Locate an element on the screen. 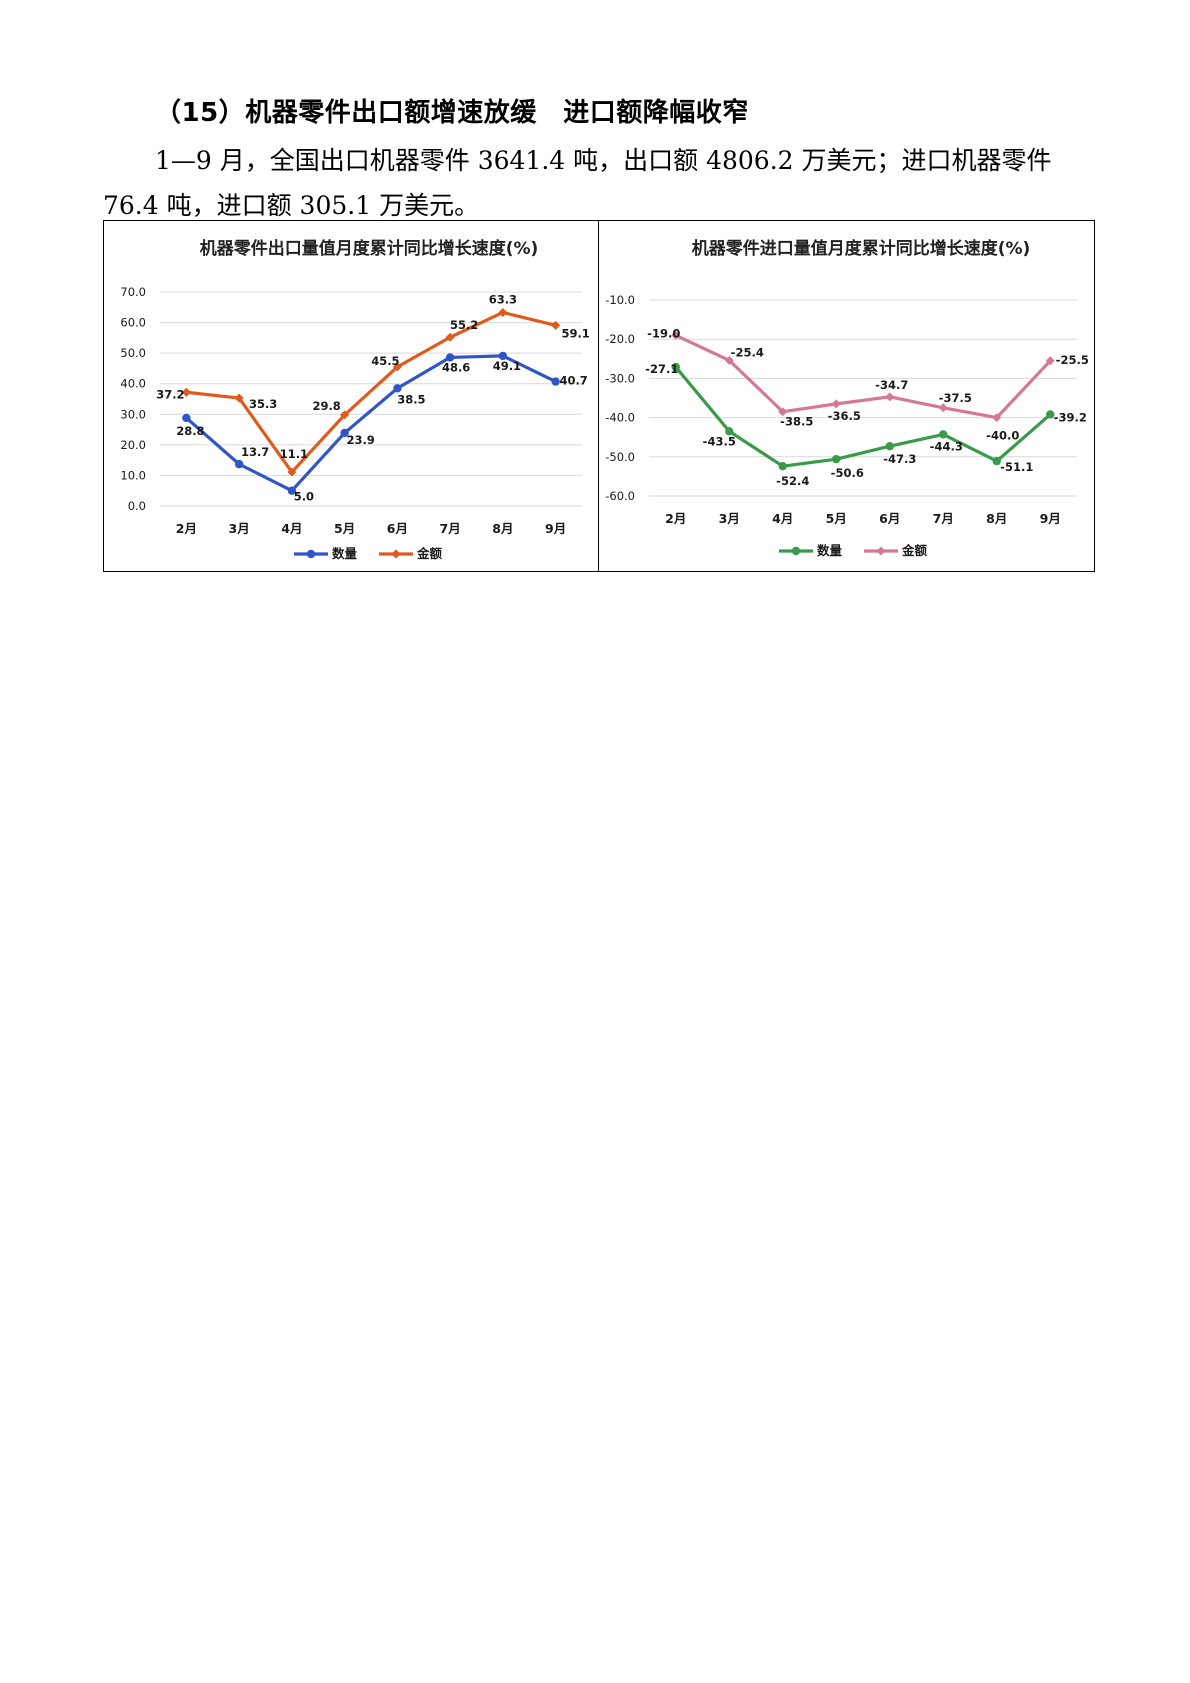 This screenshot has height=1683, width=1190. data-label: -19.0 is located at coordinates (663, 333).